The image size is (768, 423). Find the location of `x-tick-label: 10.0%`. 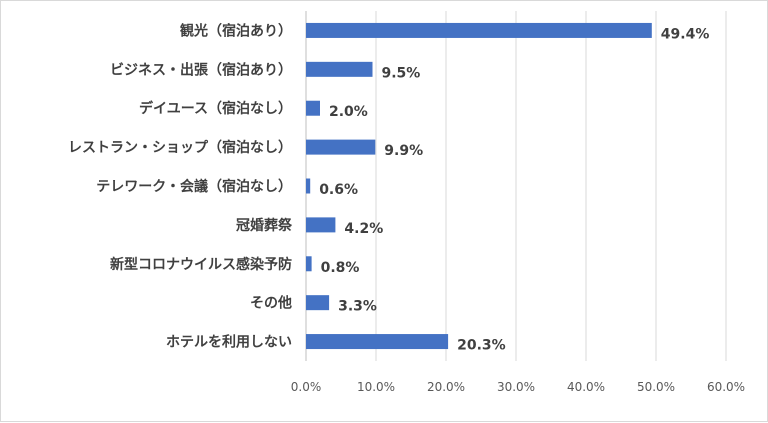

x-tick-label: 10.0% is located at coordinates (376, 387).